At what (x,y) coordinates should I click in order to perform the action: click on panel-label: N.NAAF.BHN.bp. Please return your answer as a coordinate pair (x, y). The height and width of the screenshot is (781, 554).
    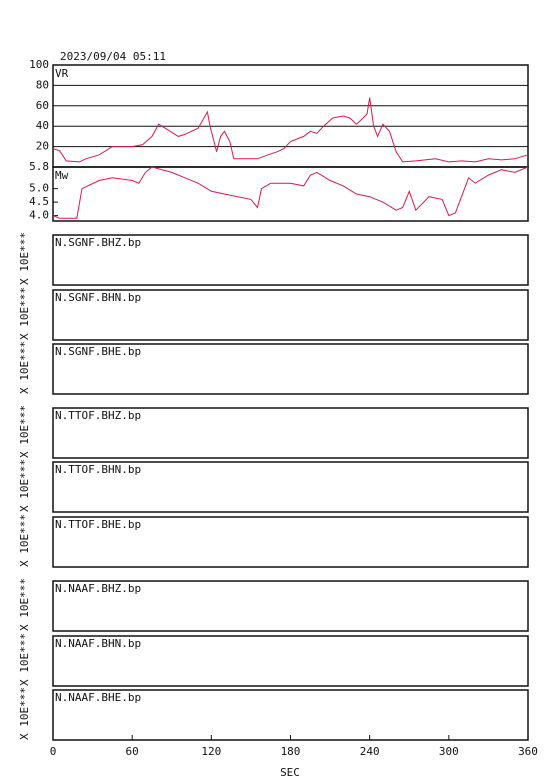
    Looking at the image, I should click on (98, 643).